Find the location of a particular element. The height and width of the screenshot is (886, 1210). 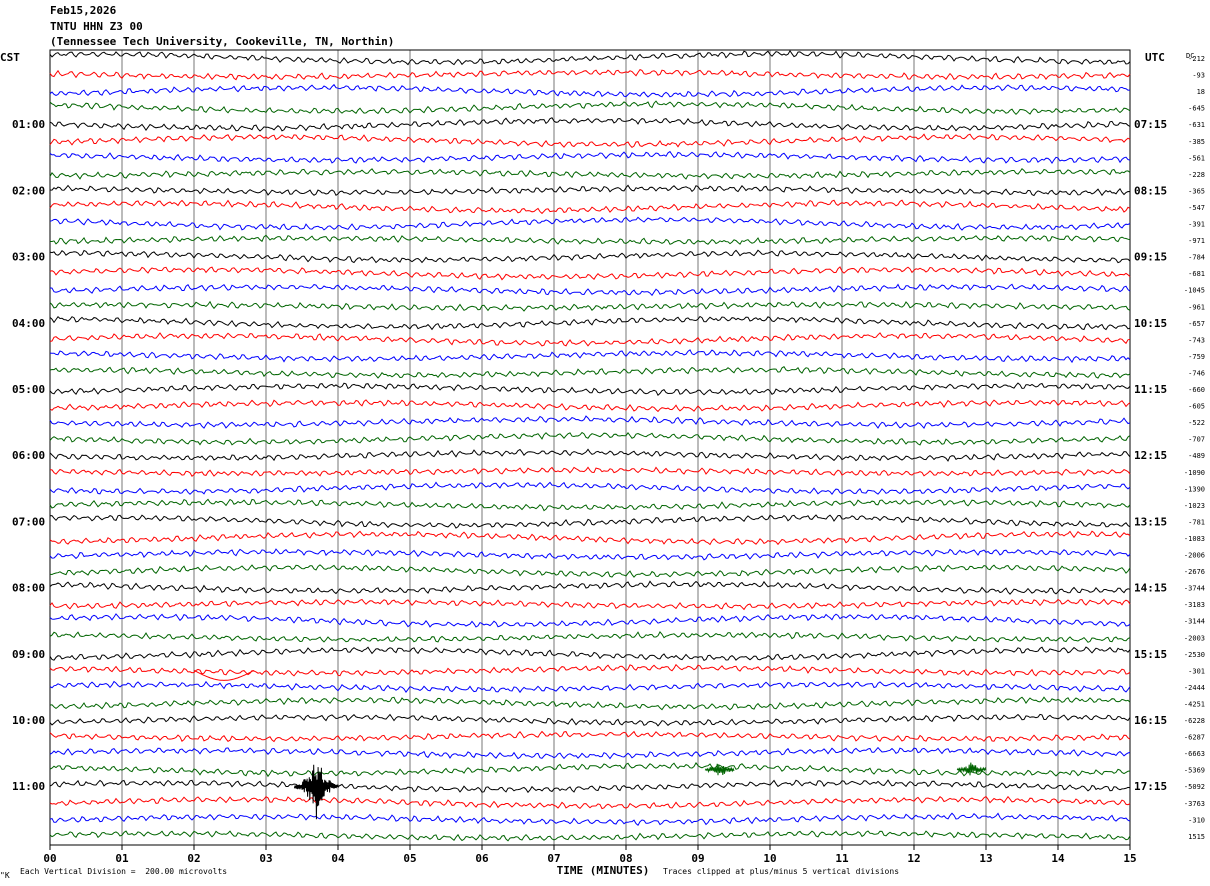

dc-offset-label: -212 is located at coordinates (1196, 59).